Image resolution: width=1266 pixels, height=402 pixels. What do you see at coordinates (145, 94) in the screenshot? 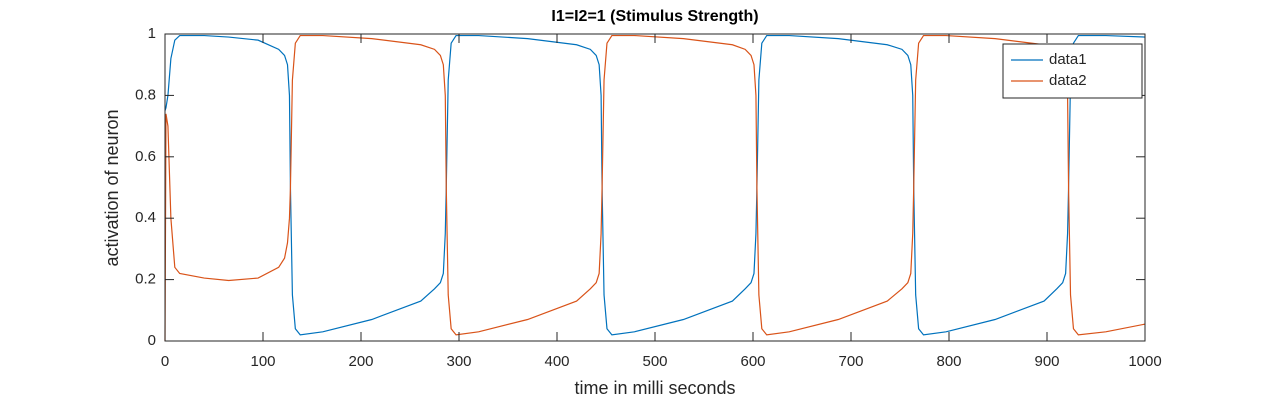
I see `y-tick-label: 0.8` at bounding box center [145, 94].